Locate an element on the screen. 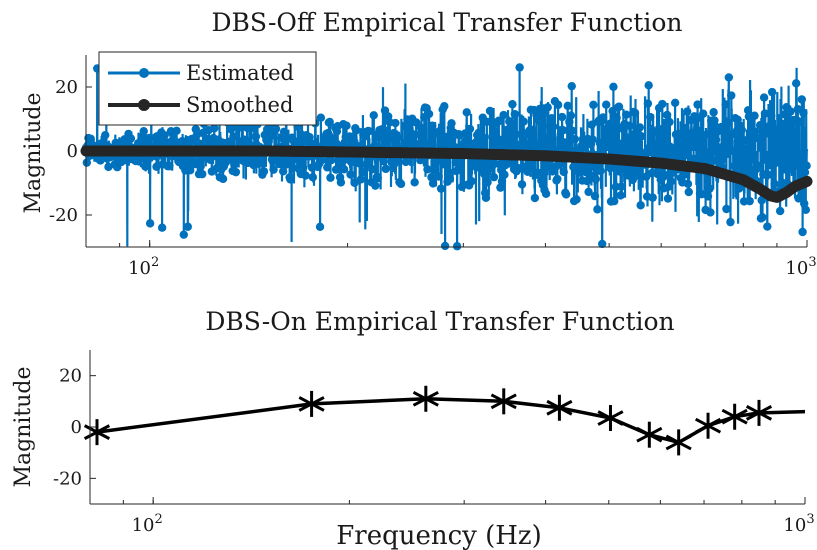 The width and height of the screenshot is (817, 550). bot-ytick-label: -20 is located at coordinates (67, 478).